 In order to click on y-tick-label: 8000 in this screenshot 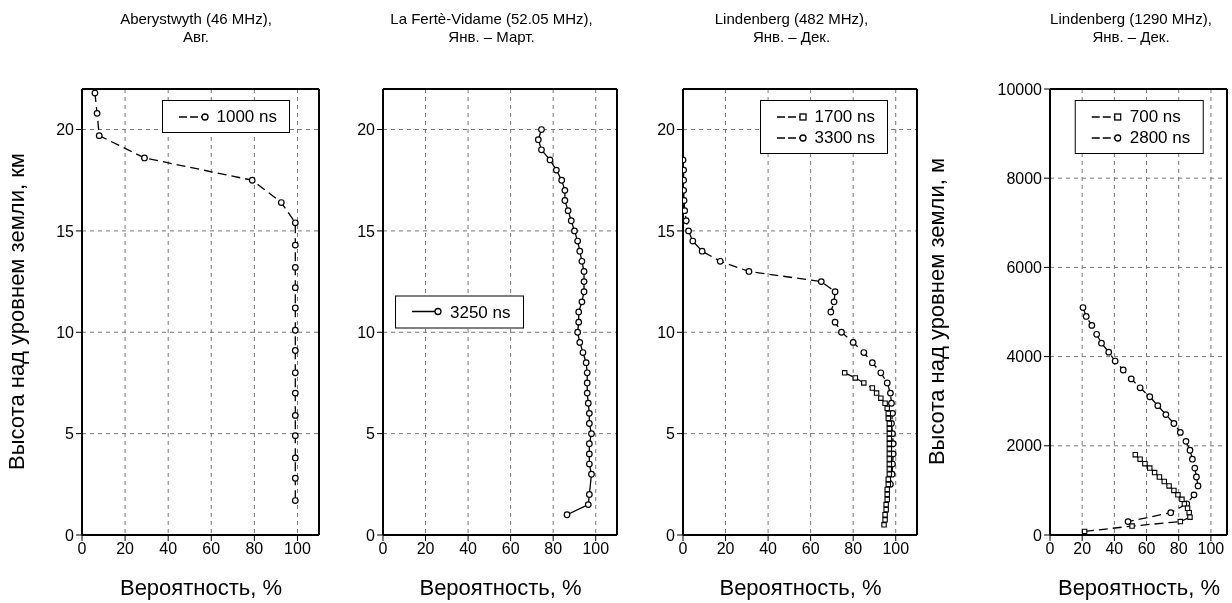, I will do `click(1024, 178)`.